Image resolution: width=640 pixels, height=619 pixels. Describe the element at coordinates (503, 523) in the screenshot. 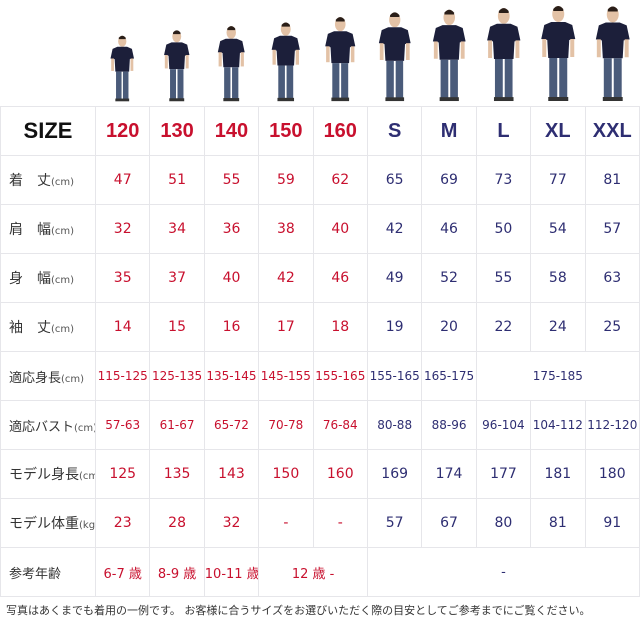

I see `model-weight-cell: 80` at that location.